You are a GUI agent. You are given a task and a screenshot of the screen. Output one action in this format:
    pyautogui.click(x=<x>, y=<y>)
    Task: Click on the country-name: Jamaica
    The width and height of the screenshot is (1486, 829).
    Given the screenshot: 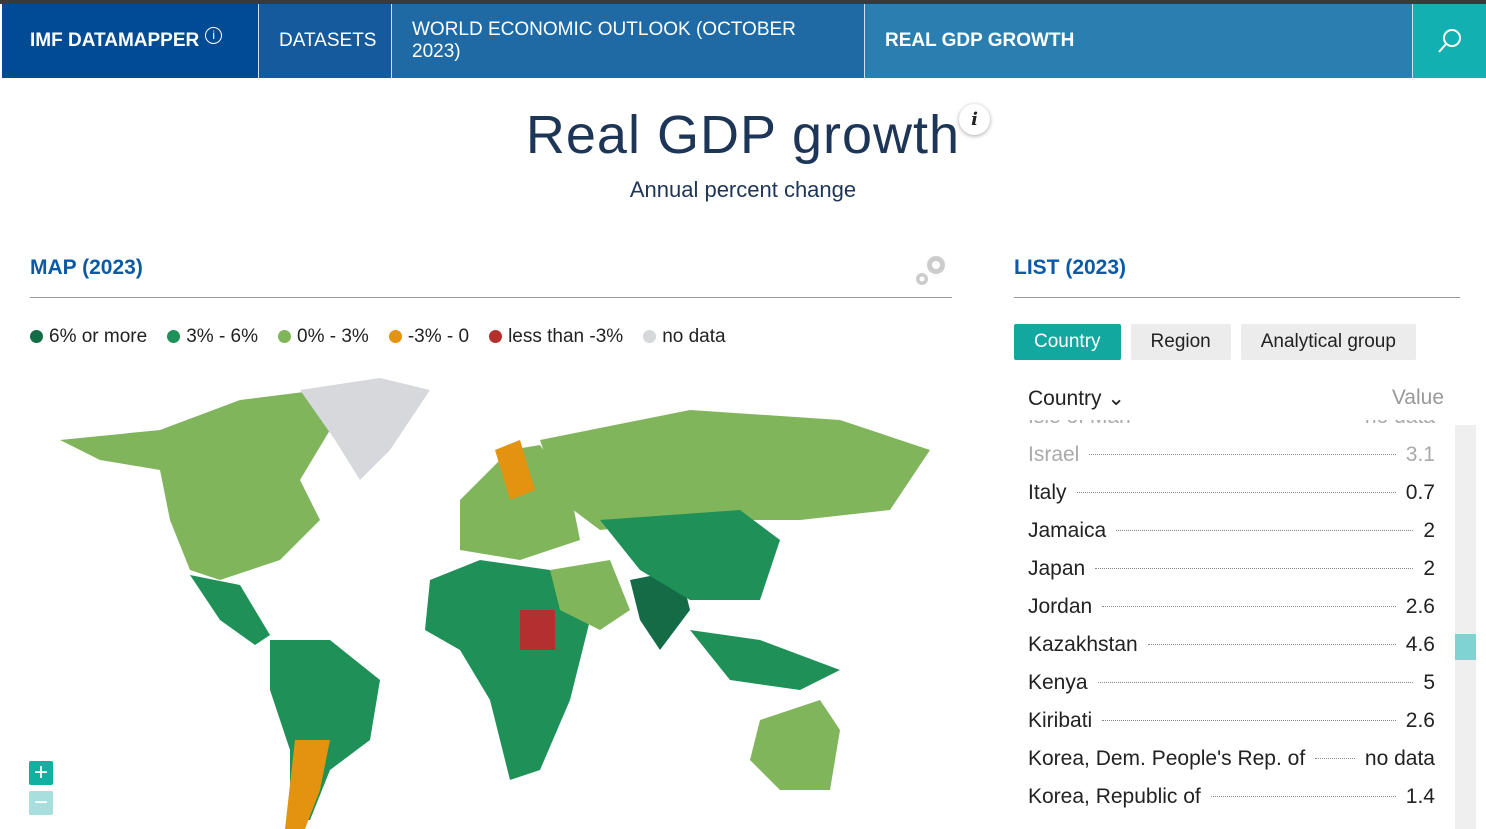 What is the action you would take?
    pyautogui.click(x=1067, y=530)
    